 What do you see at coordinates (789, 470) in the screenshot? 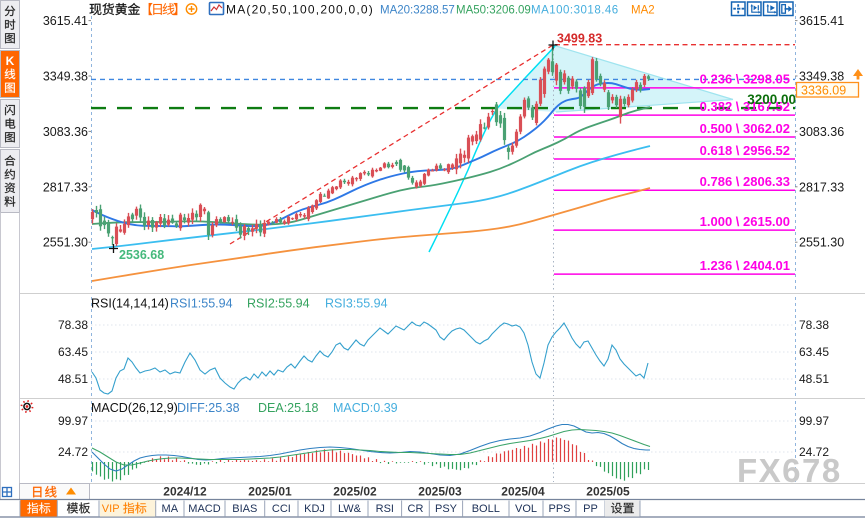
I see `svg-text: FX678` at bounding box center [789, 470].